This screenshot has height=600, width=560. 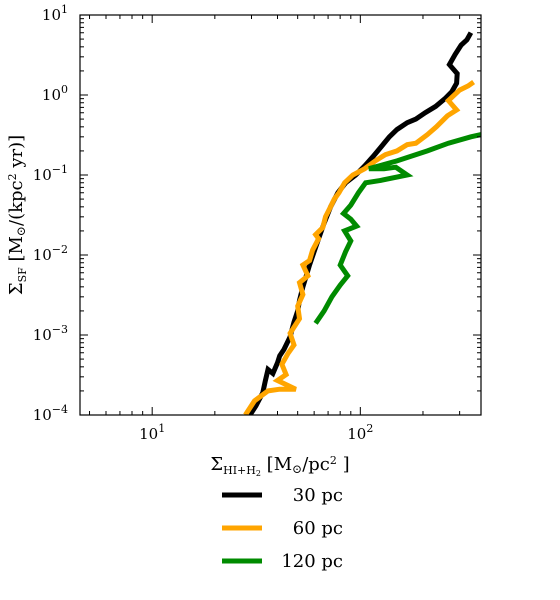 What do you see at coordinates (282, 528) in the screenshot?
I see `legend: 30 pc 60 pc 120 pc` at bounding box center [282, 528].